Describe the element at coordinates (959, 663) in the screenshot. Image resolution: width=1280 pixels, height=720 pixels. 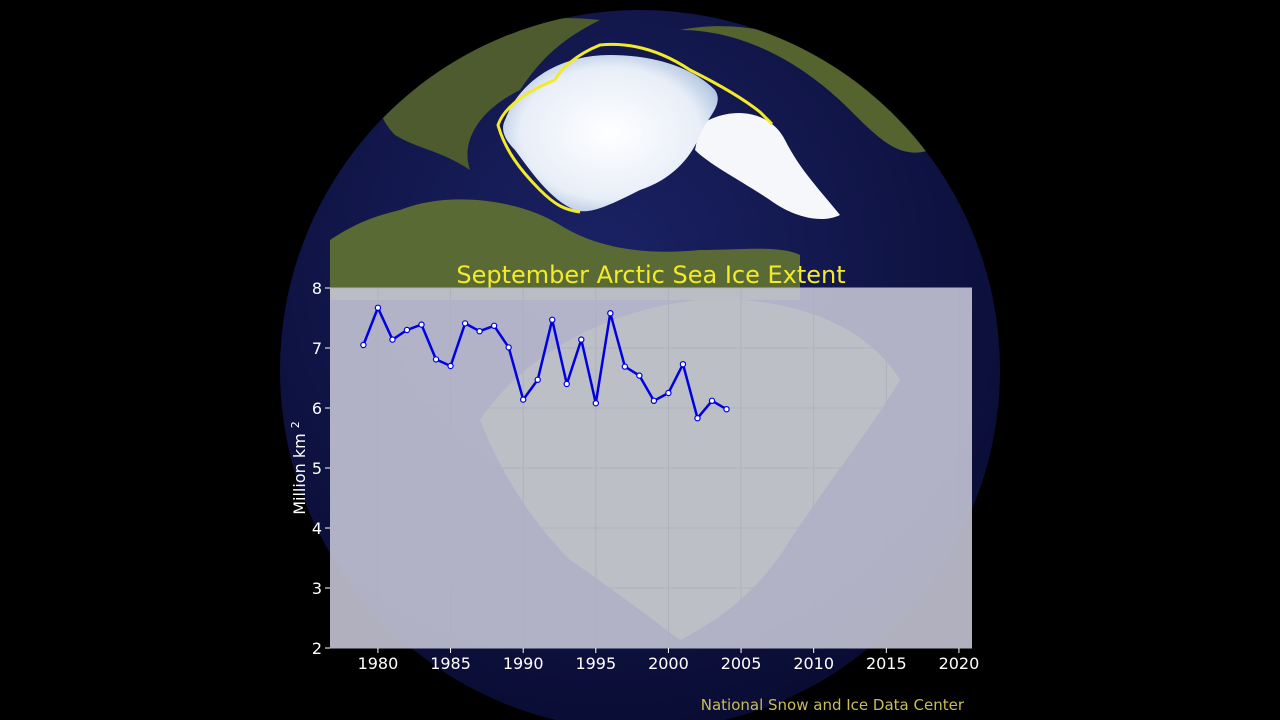
I see `x-tick-label: 2020` at that location.